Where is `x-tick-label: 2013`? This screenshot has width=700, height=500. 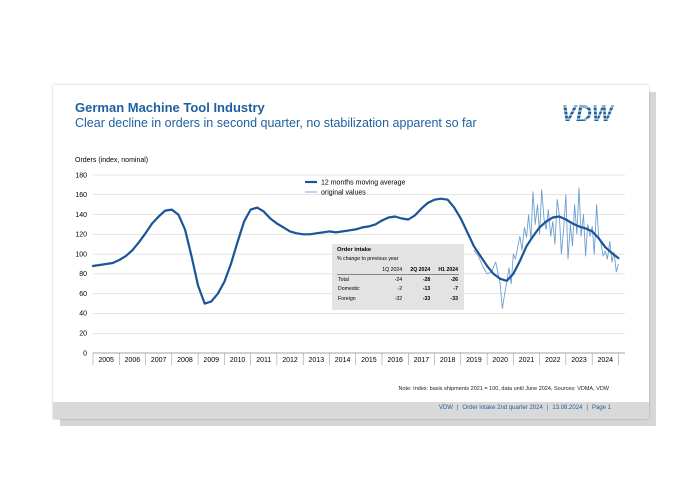
x-tick-label: 2013 is located at coordinates (317, 360).